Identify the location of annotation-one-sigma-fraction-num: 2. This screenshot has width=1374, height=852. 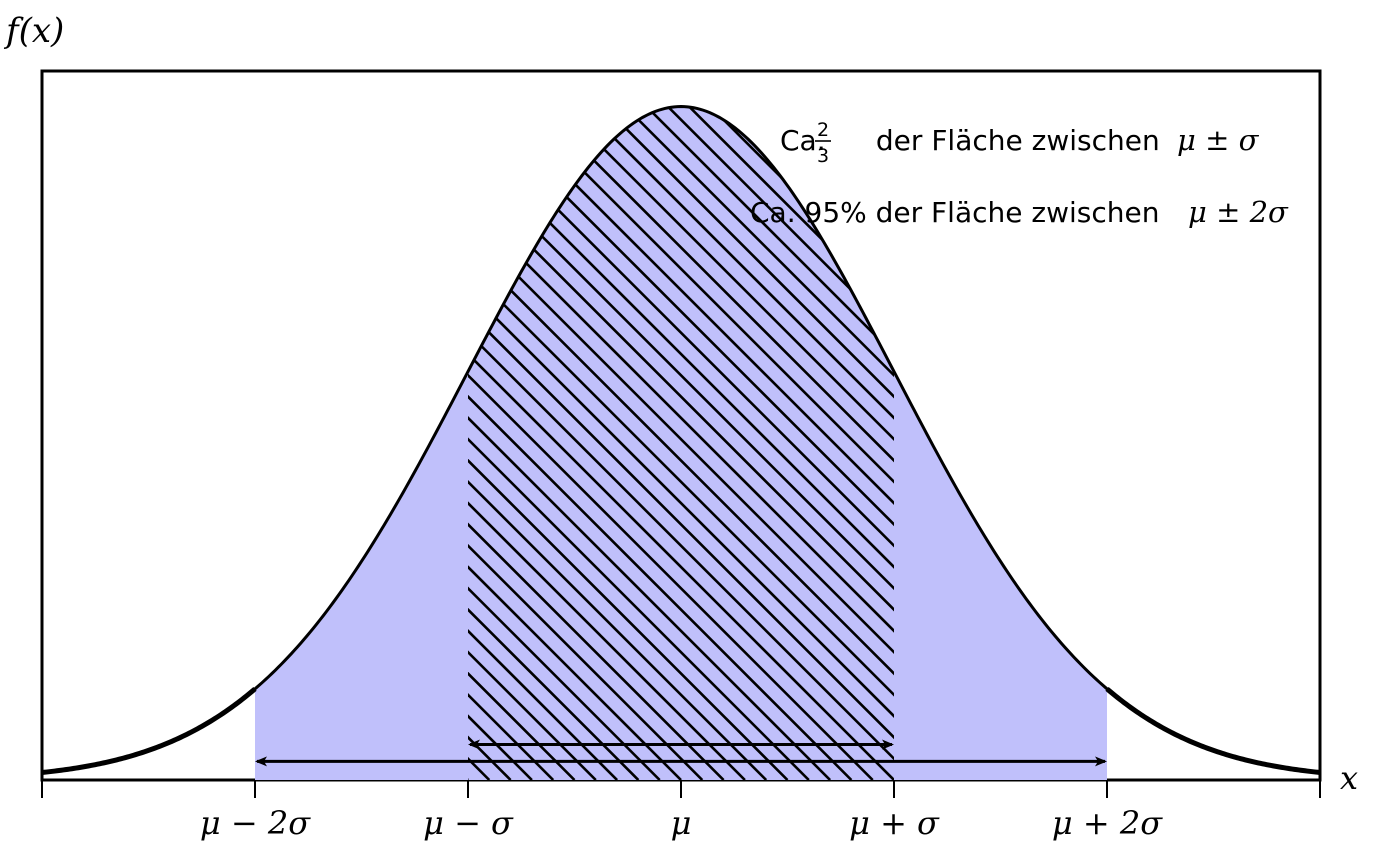
(823, 130).